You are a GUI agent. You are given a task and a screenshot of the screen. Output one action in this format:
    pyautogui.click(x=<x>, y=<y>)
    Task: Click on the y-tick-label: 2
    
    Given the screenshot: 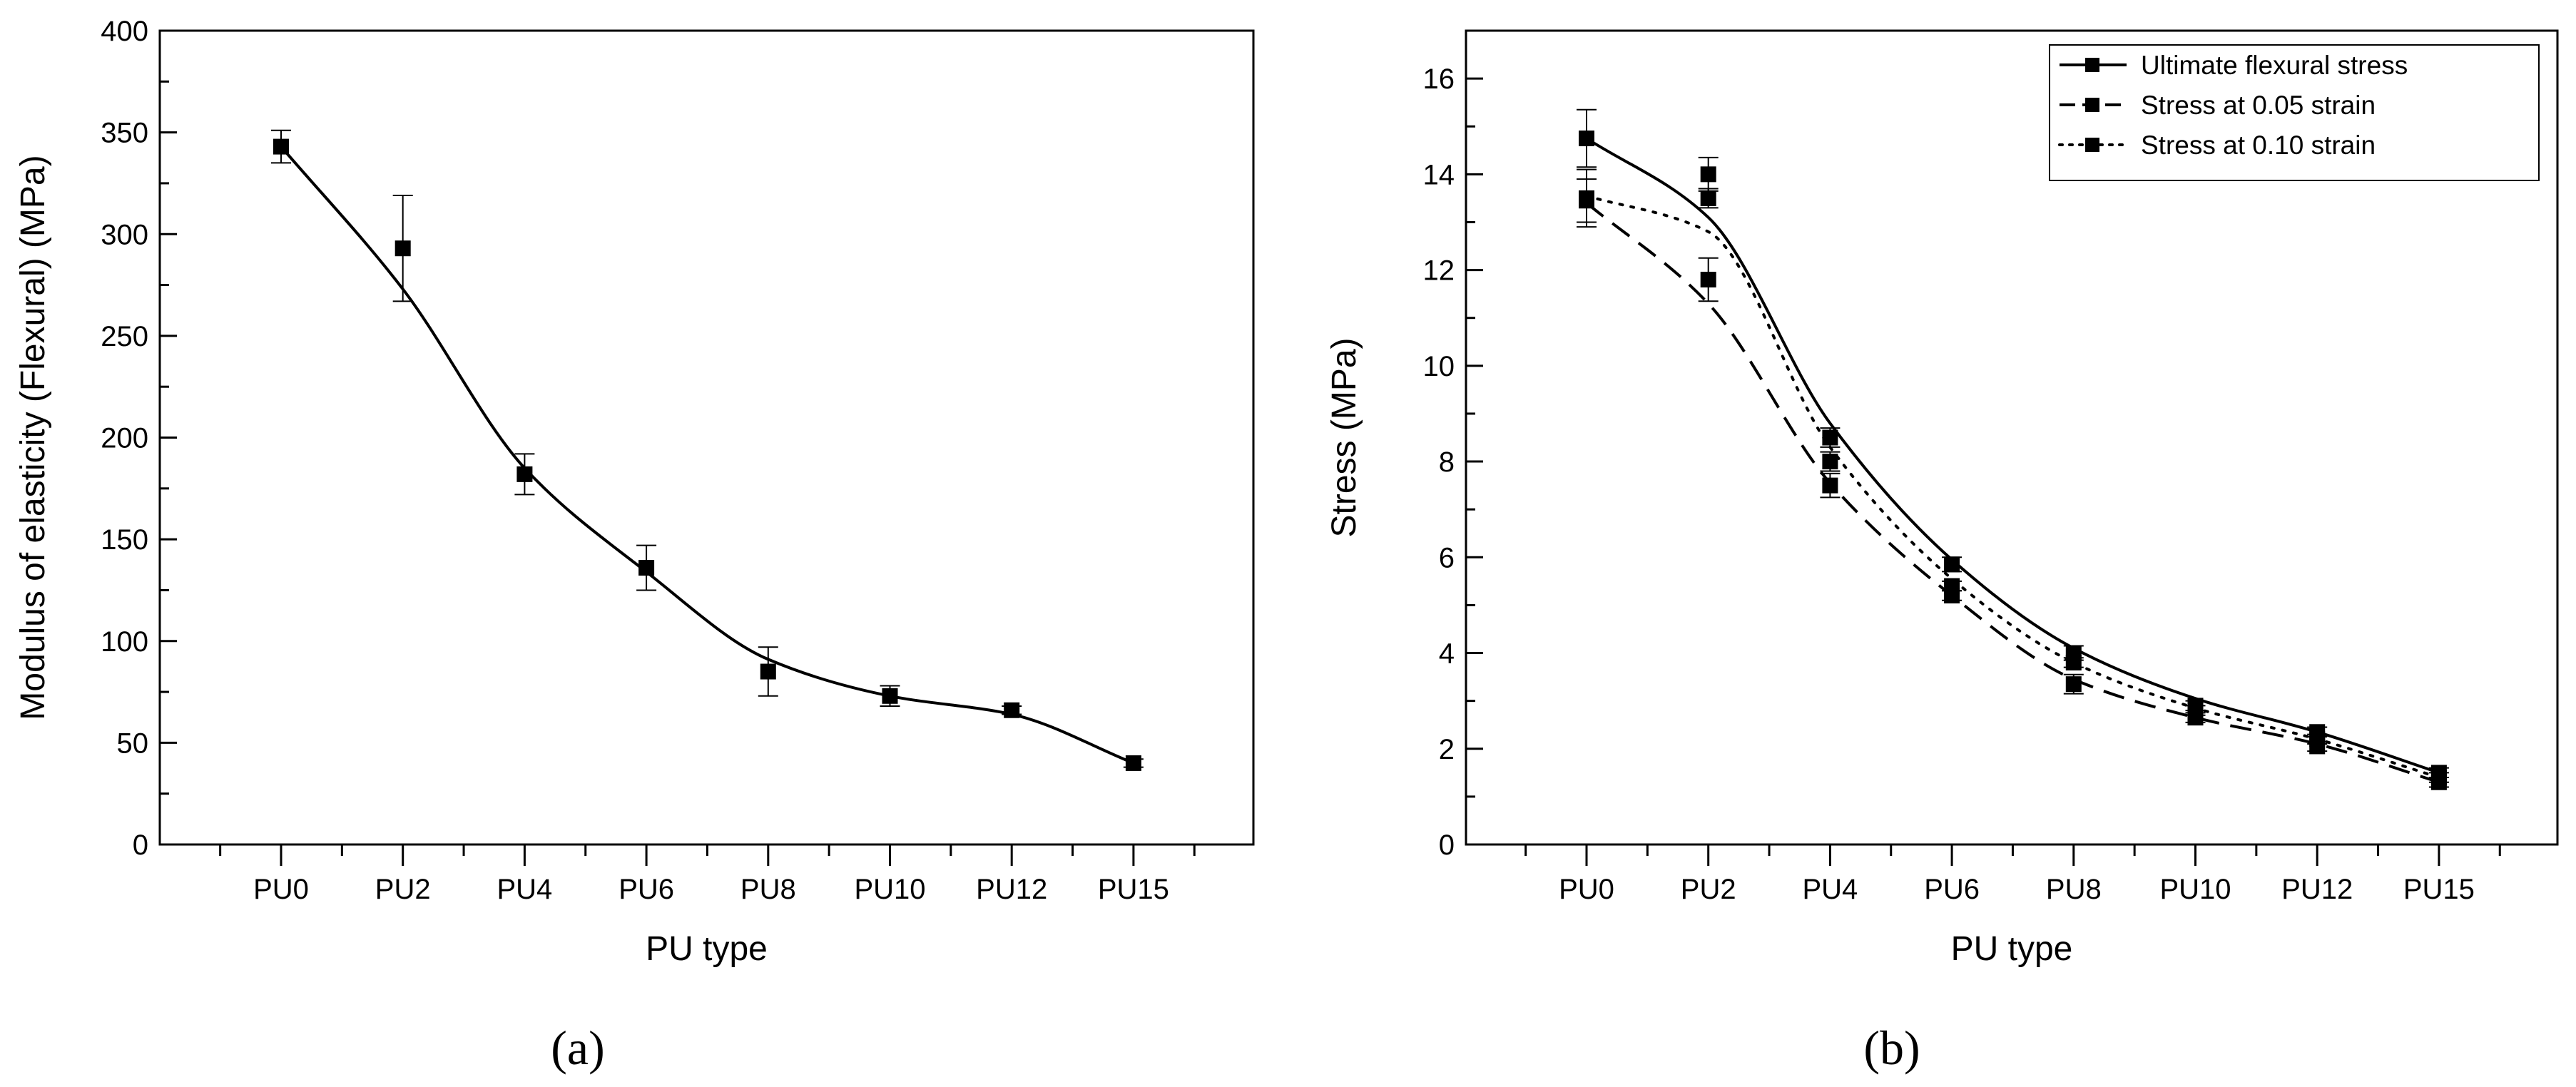 What is the action you would take?
    pyautogui.click(x=1447, y=749)
    